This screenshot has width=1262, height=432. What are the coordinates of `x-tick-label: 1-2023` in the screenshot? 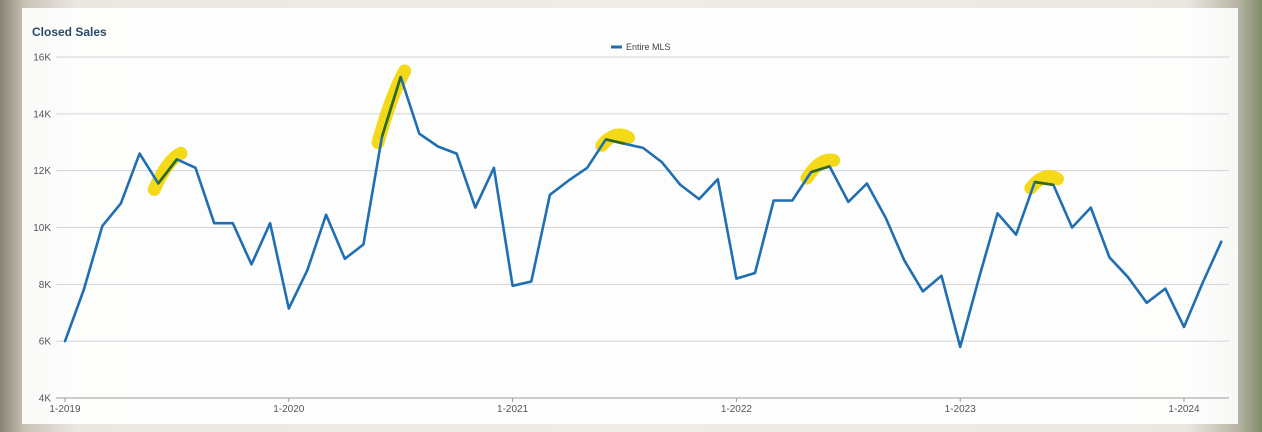 It's located at (961, 409).